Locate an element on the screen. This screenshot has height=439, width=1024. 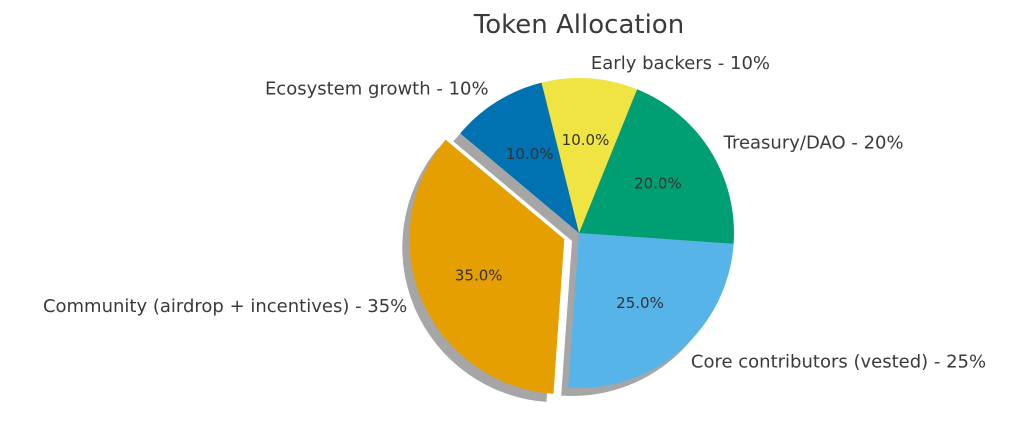
pct-label-core-contributors-vested: 25.0% is located at coordinates (640, 303).